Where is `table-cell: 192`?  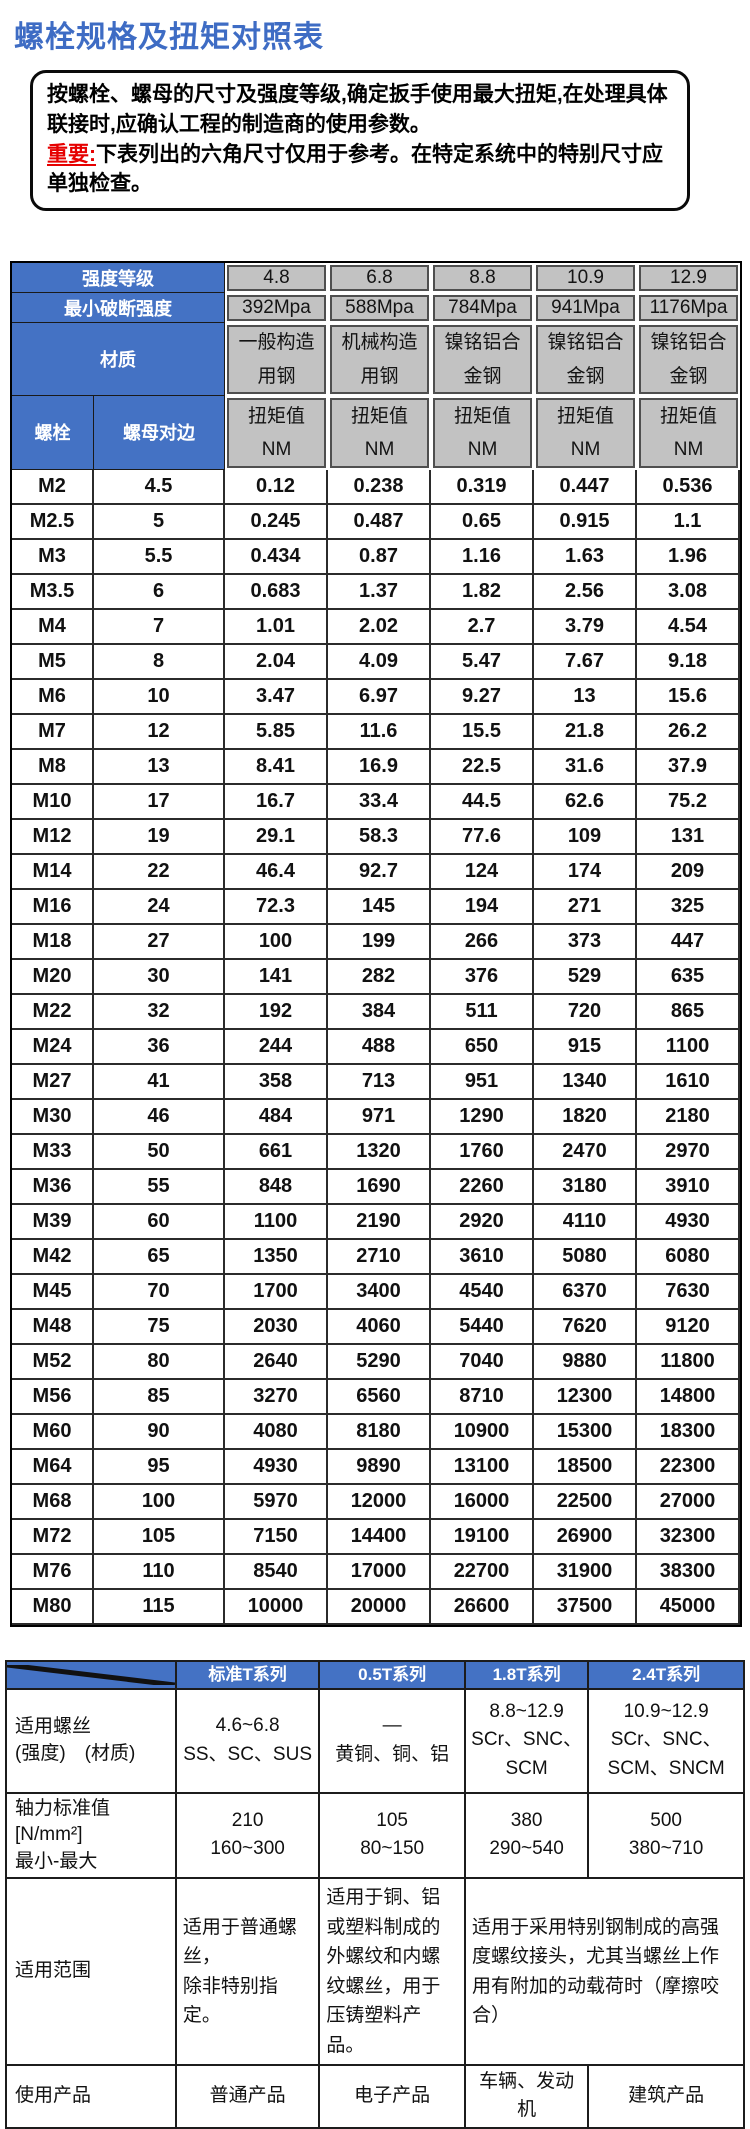 table-cell: 192 is located at coordinates (276, 1012).